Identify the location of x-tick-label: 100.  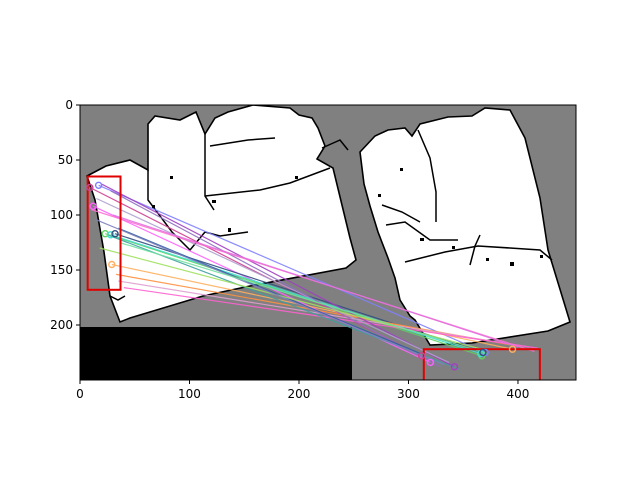
(189, 394).